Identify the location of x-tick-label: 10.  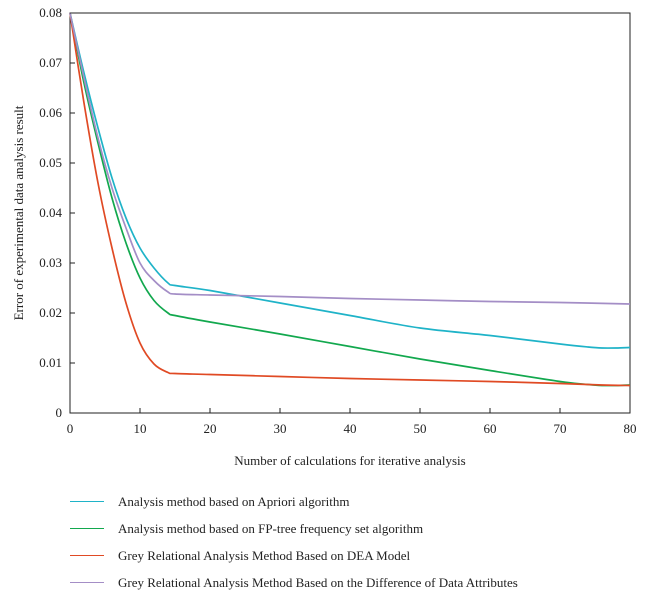
(140, 428).